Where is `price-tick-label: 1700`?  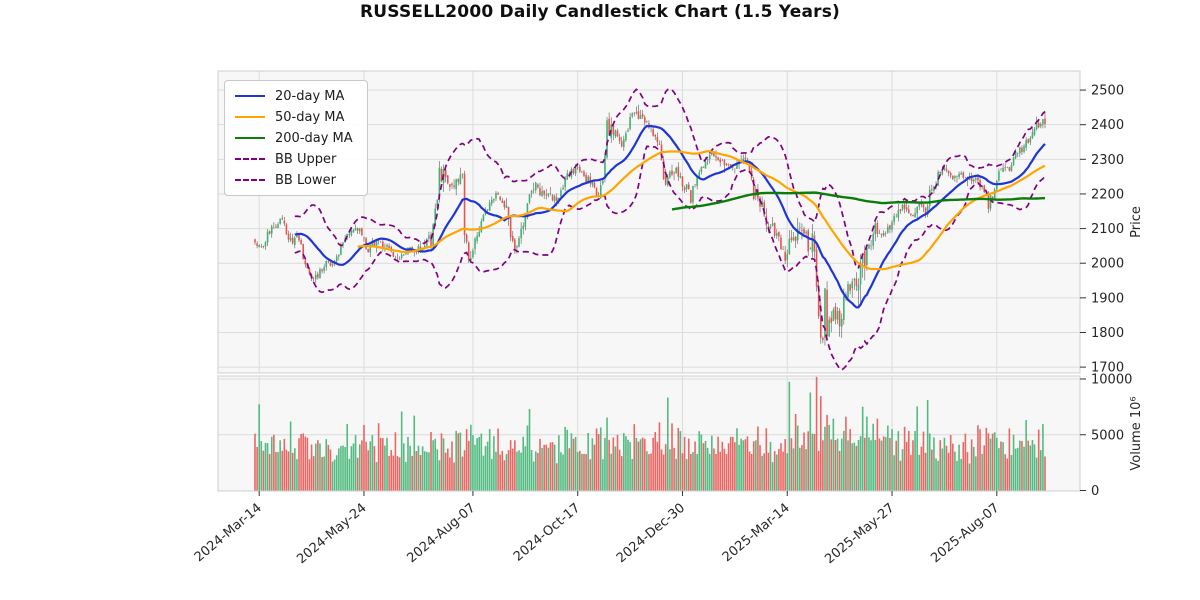 price-tick-label: 1700 is located at coordinates (1107, 368).